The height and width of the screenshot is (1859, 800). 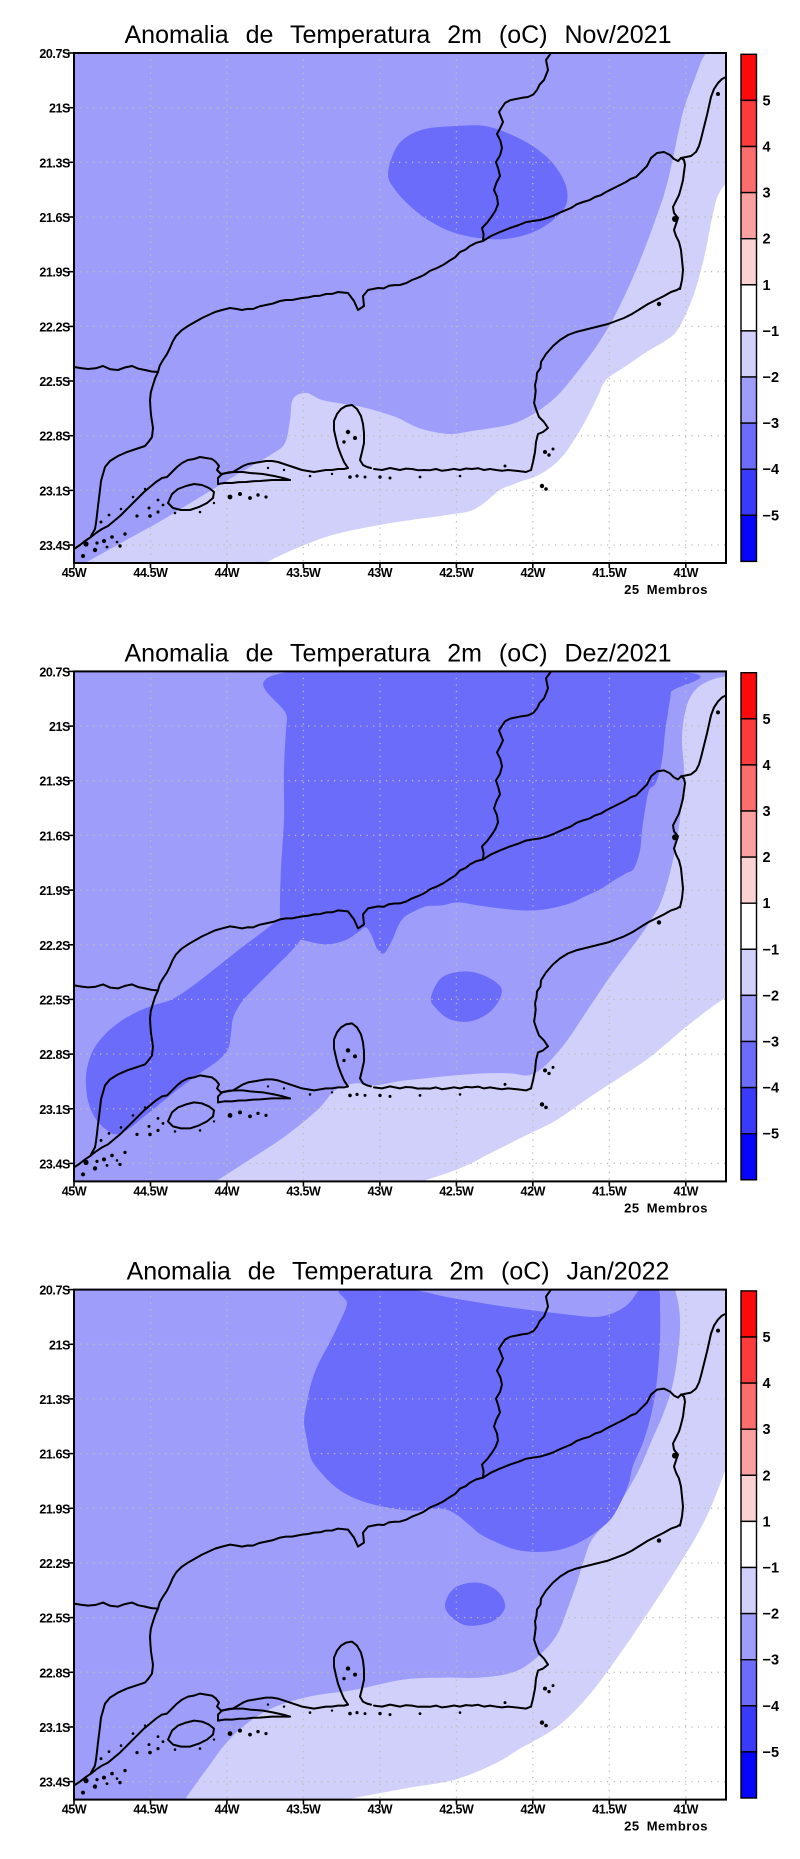 What do you see at coordinates (398, 1272) in the screenshot?
I see `svg-text:Anomalia de Temperatura 2m (oC: Anomalia de Temperatura 2m (oC) Jan/2022` at bounding box center [398, 1272].